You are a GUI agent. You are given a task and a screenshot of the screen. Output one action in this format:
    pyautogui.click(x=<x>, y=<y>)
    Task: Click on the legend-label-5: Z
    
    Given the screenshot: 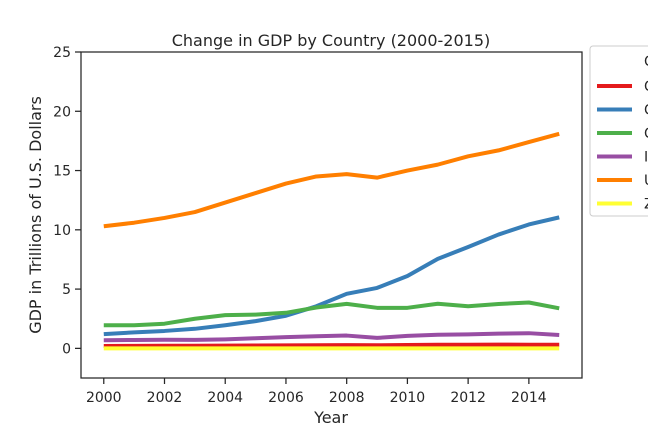 What is the action you would take?
    pyautogui.click(x=646, y=205)
    